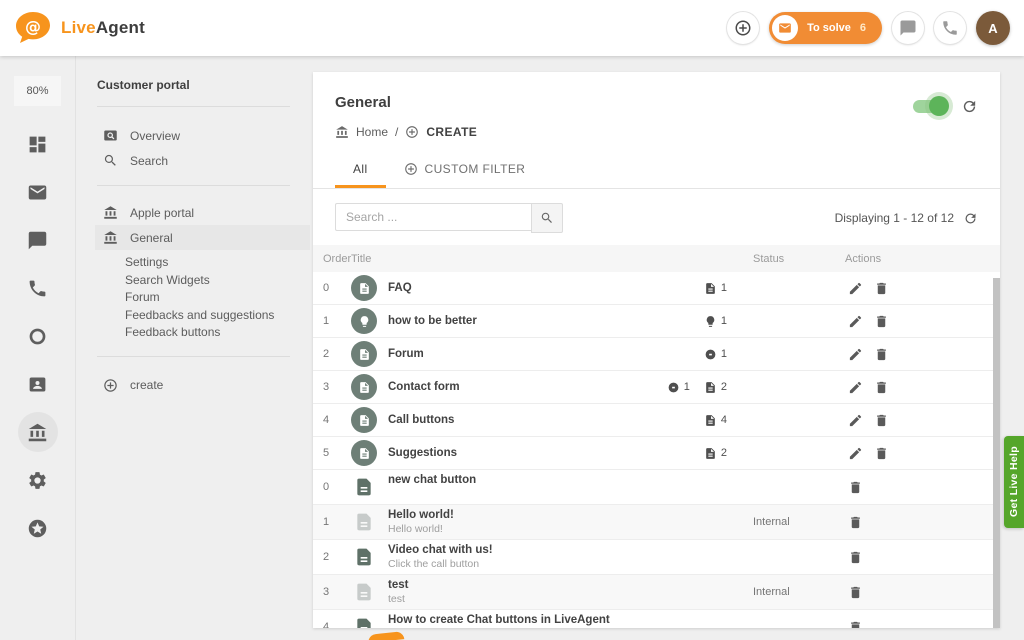  Describe the element at coordinates (38, 384) in the screenshot. I see `rail-item-contacts` at that location.